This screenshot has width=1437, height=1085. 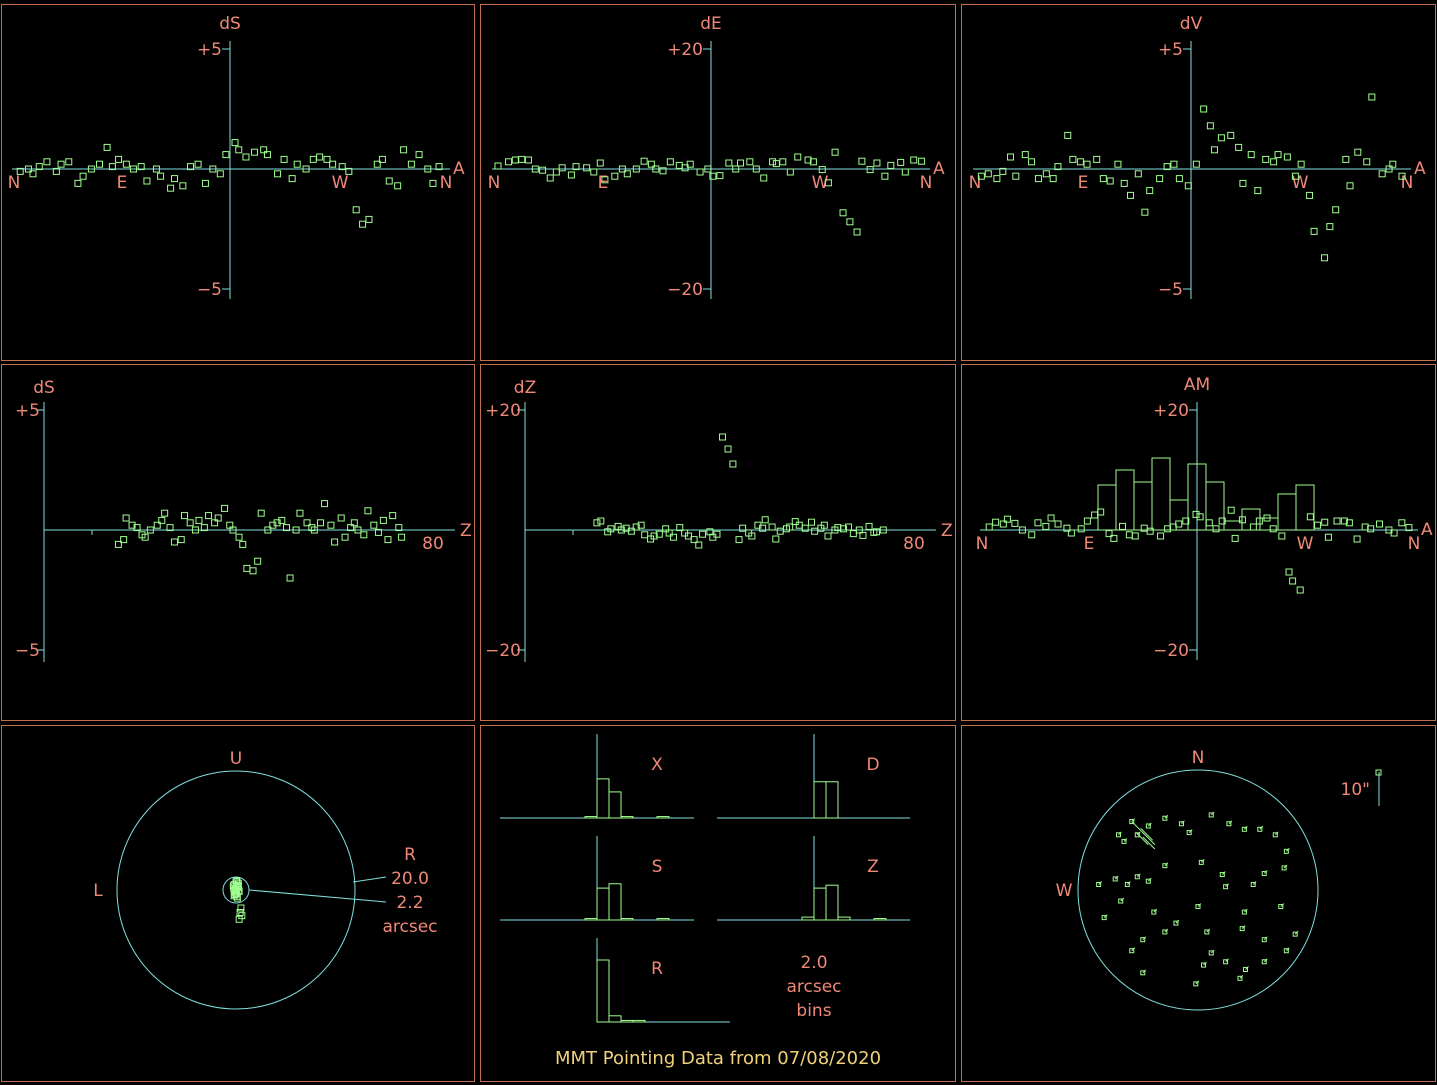 I want to click on bin-word: bins, so click(x=813, y=1011).